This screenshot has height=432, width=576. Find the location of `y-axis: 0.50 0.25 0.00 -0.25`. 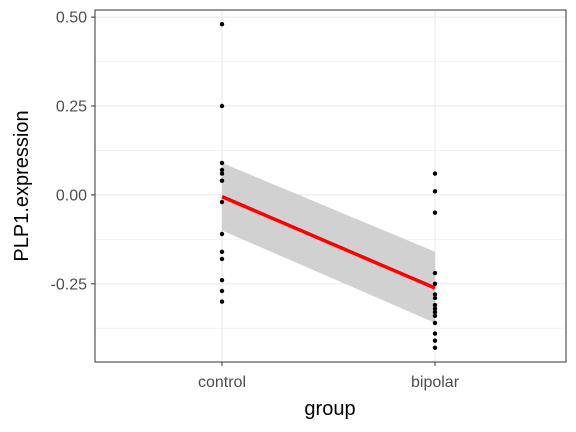

y-axis: 0.50 0.25 0.00 -0.25 is located at coordinates (73, 151).